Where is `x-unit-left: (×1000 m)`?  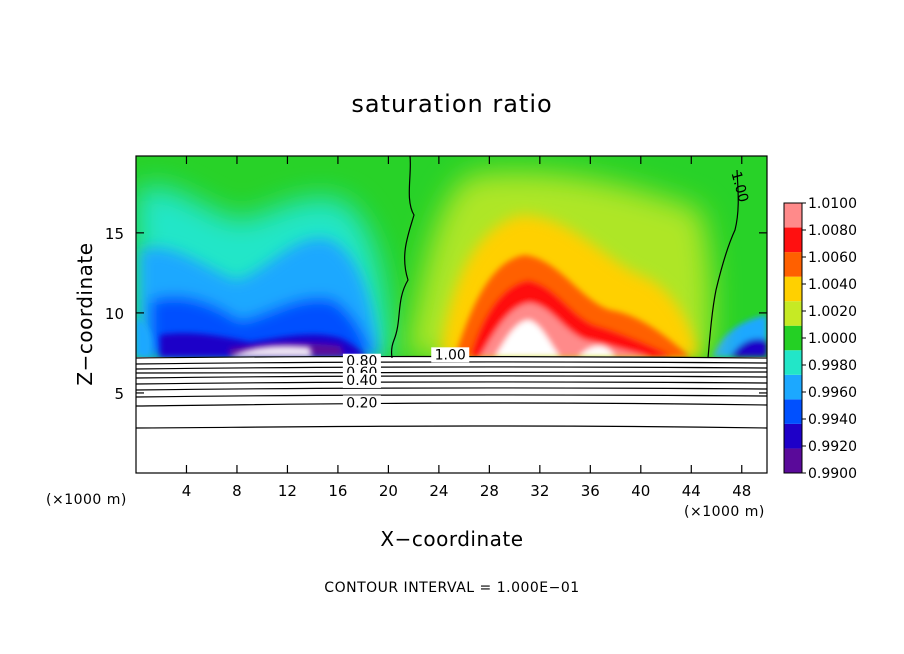 x-unit-left: (×1000 m) is located at coordinates (86, 500).